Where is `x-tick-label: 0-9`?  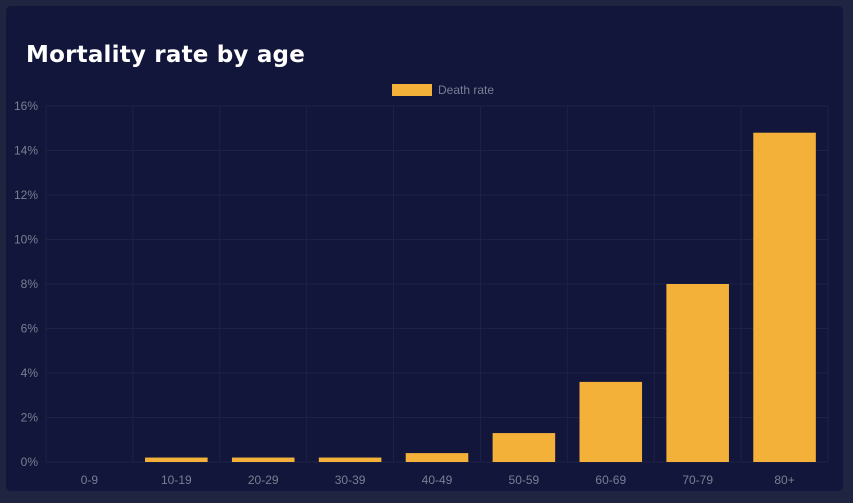
x-tick-label: 0-9 is located at coordinates (90, 480).